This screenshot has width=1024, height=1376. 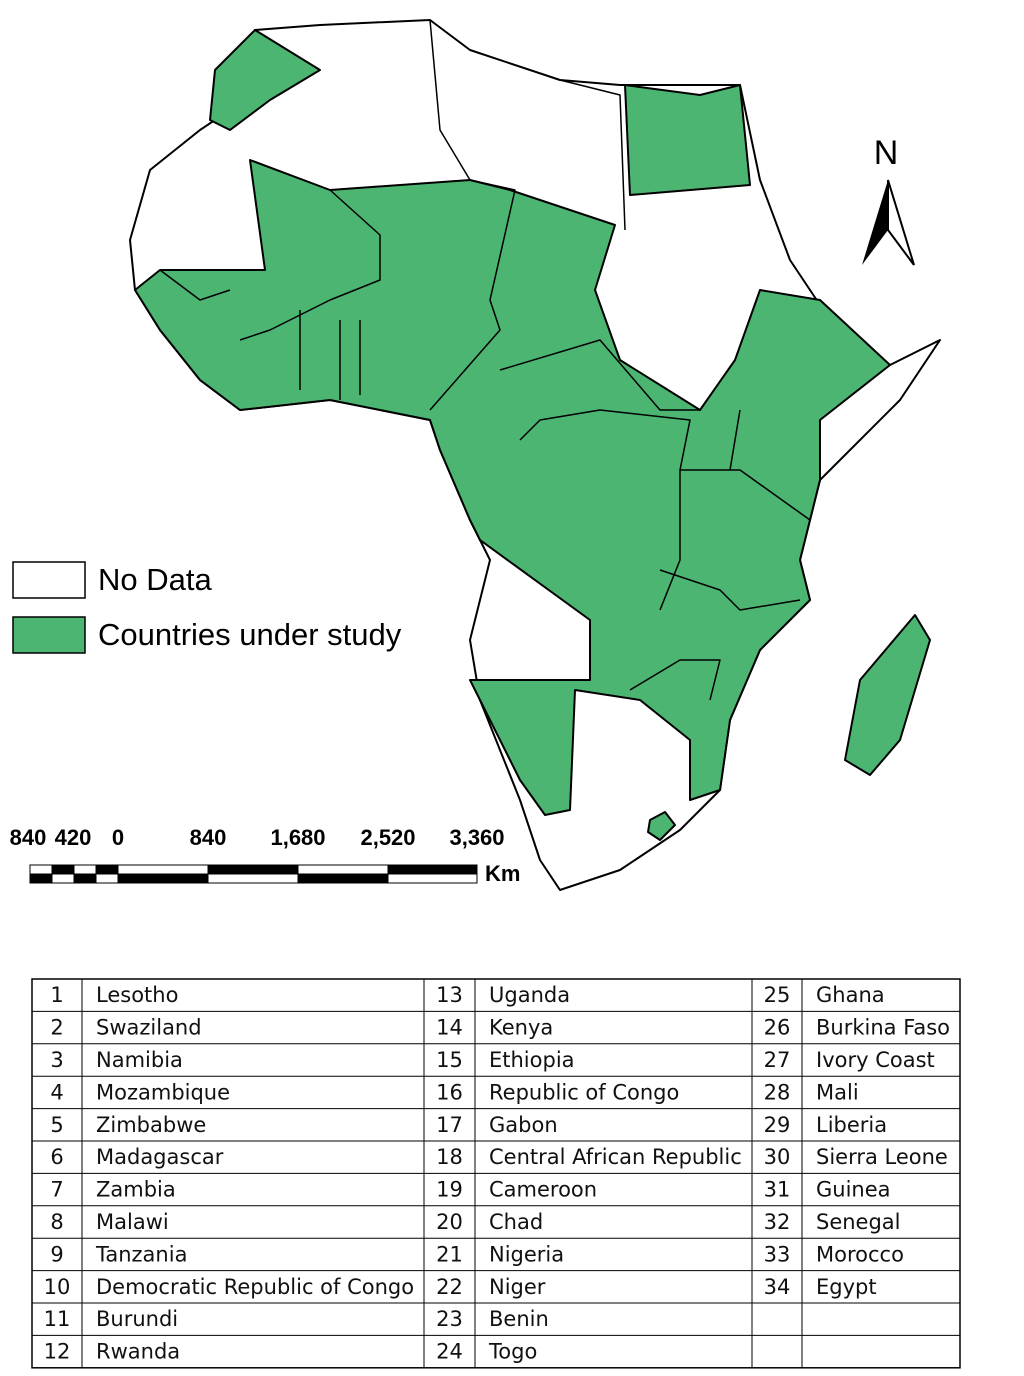 What do you see at coordinates (543, 1190) in the screenshot?
I see `country-name: Cameroon` at bounding box center [543, 1190].